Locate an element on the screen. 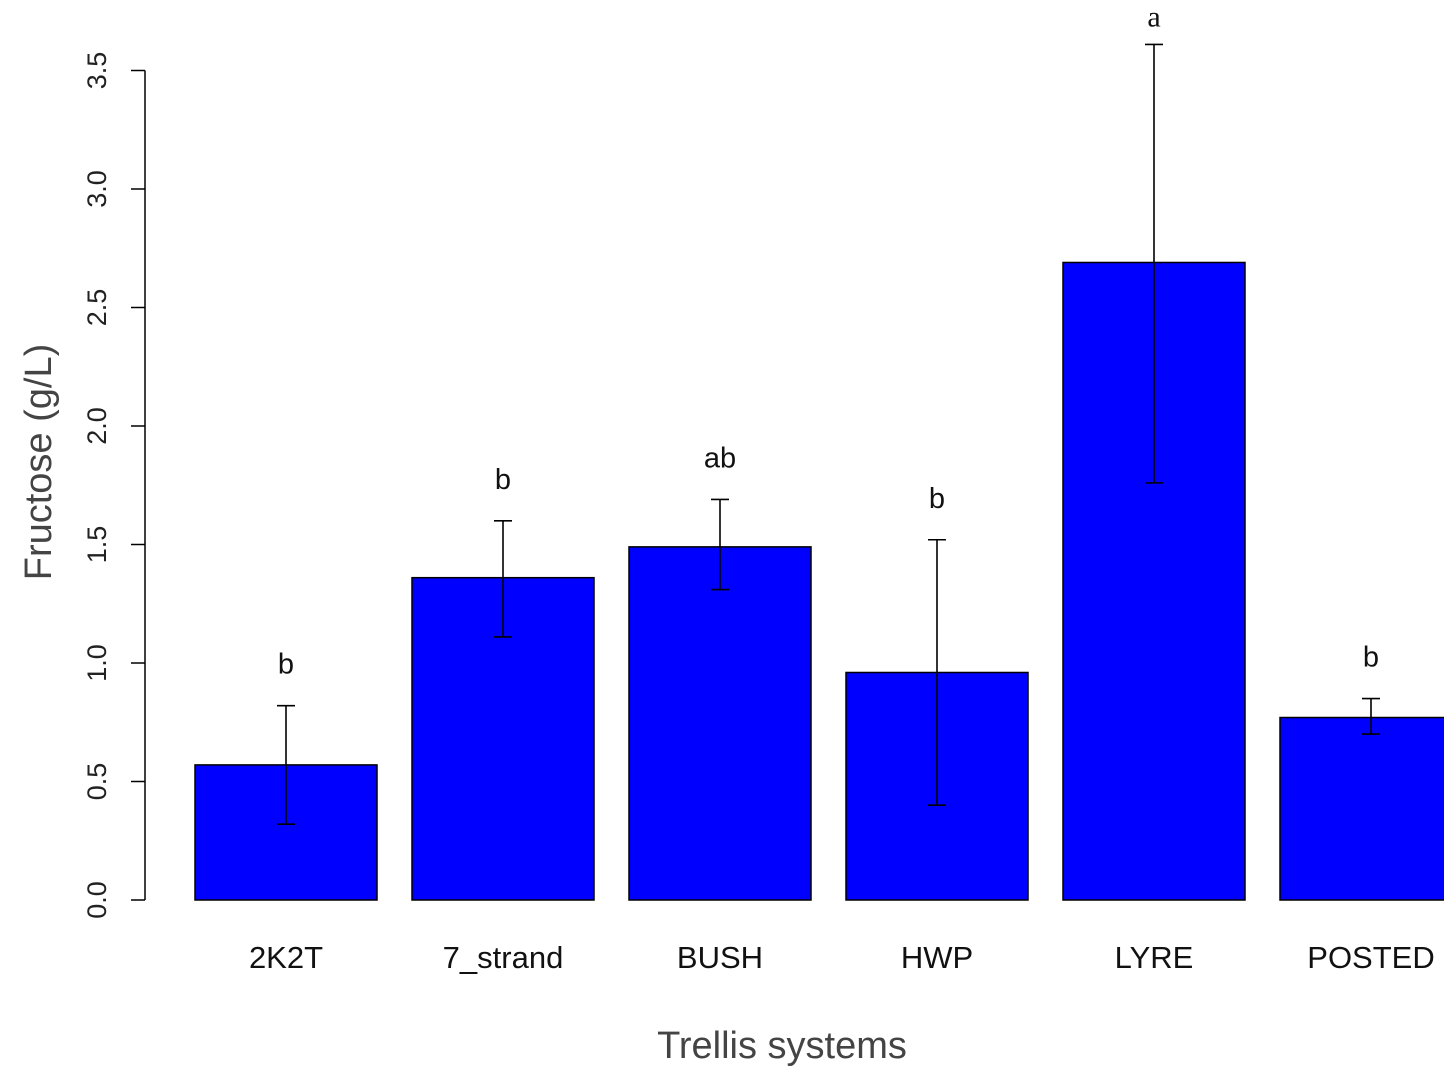 The image size is (1444, 1067). y-tick-label: 2.5 is located at coordinates (97, 308).